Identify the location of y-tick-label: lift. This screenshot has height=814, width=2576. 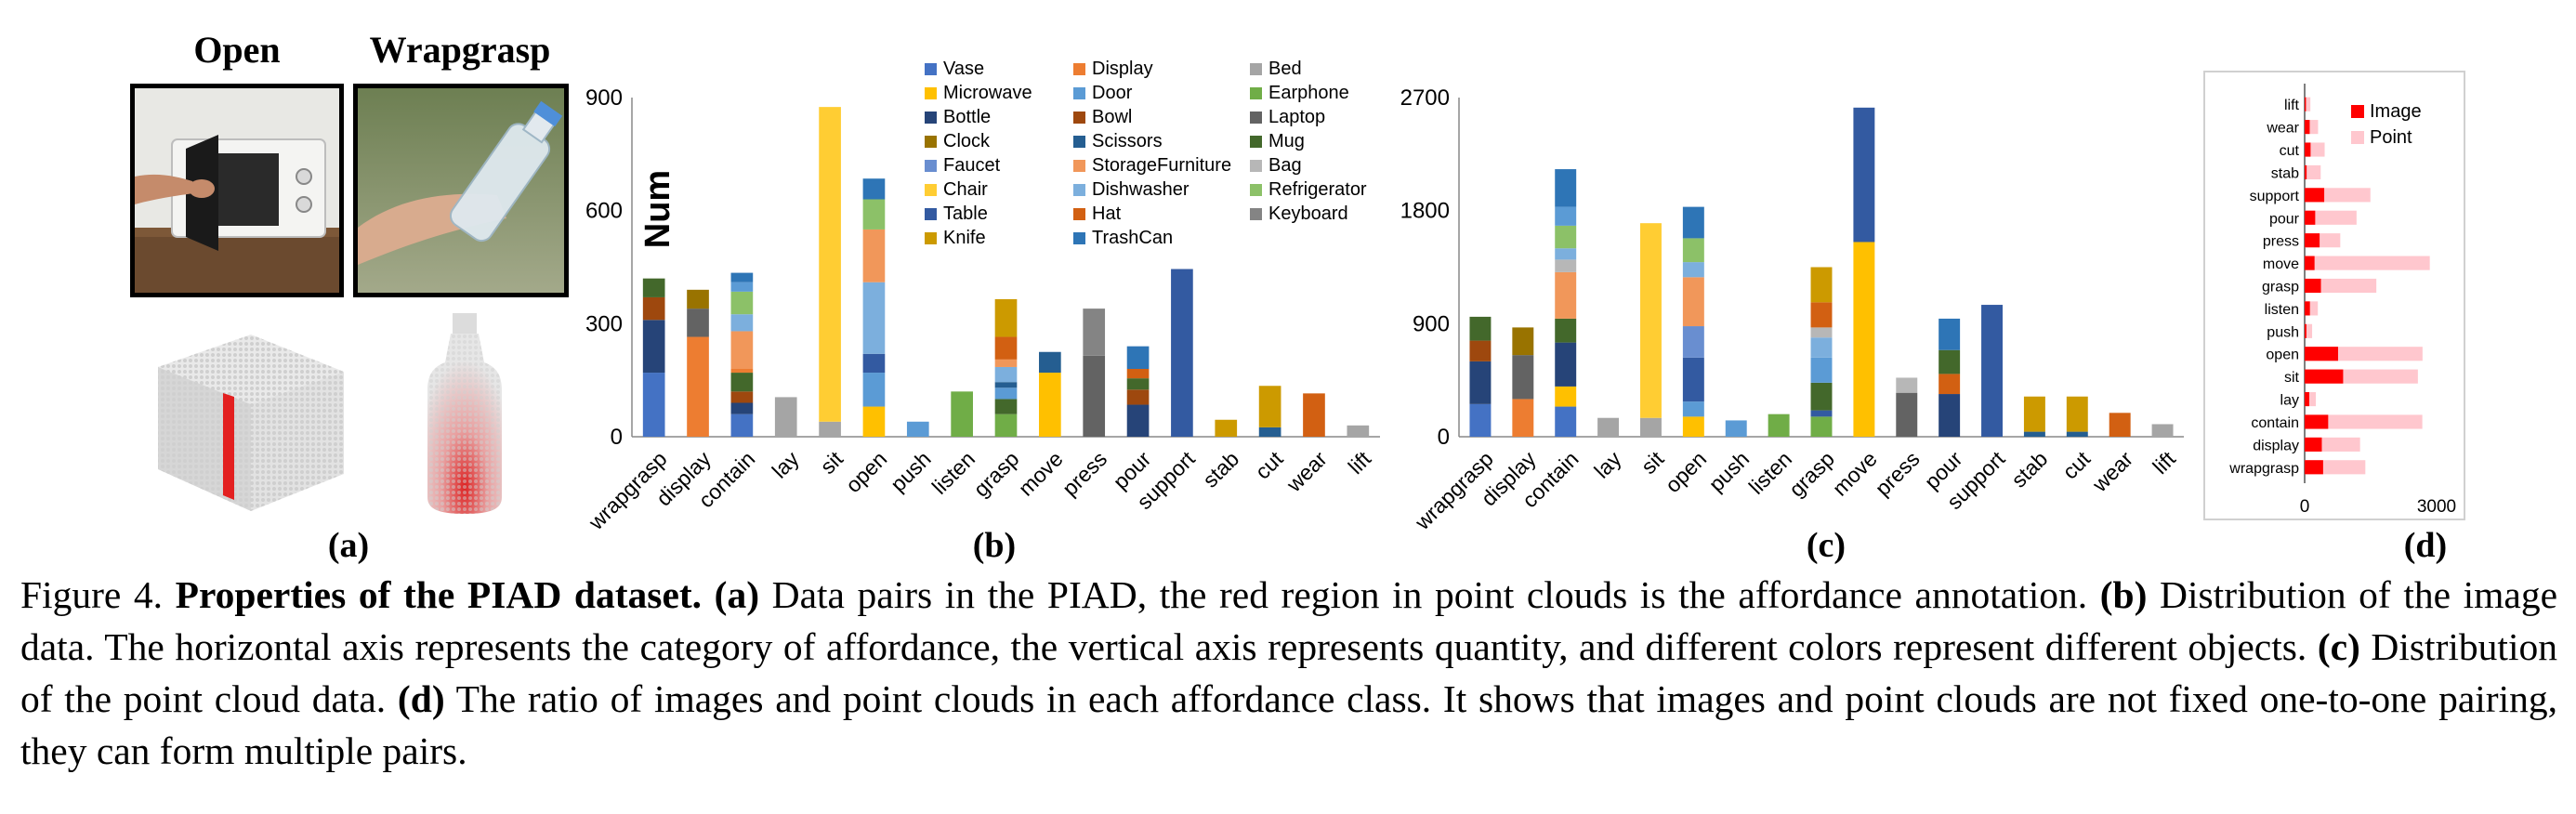
(2292, 105).